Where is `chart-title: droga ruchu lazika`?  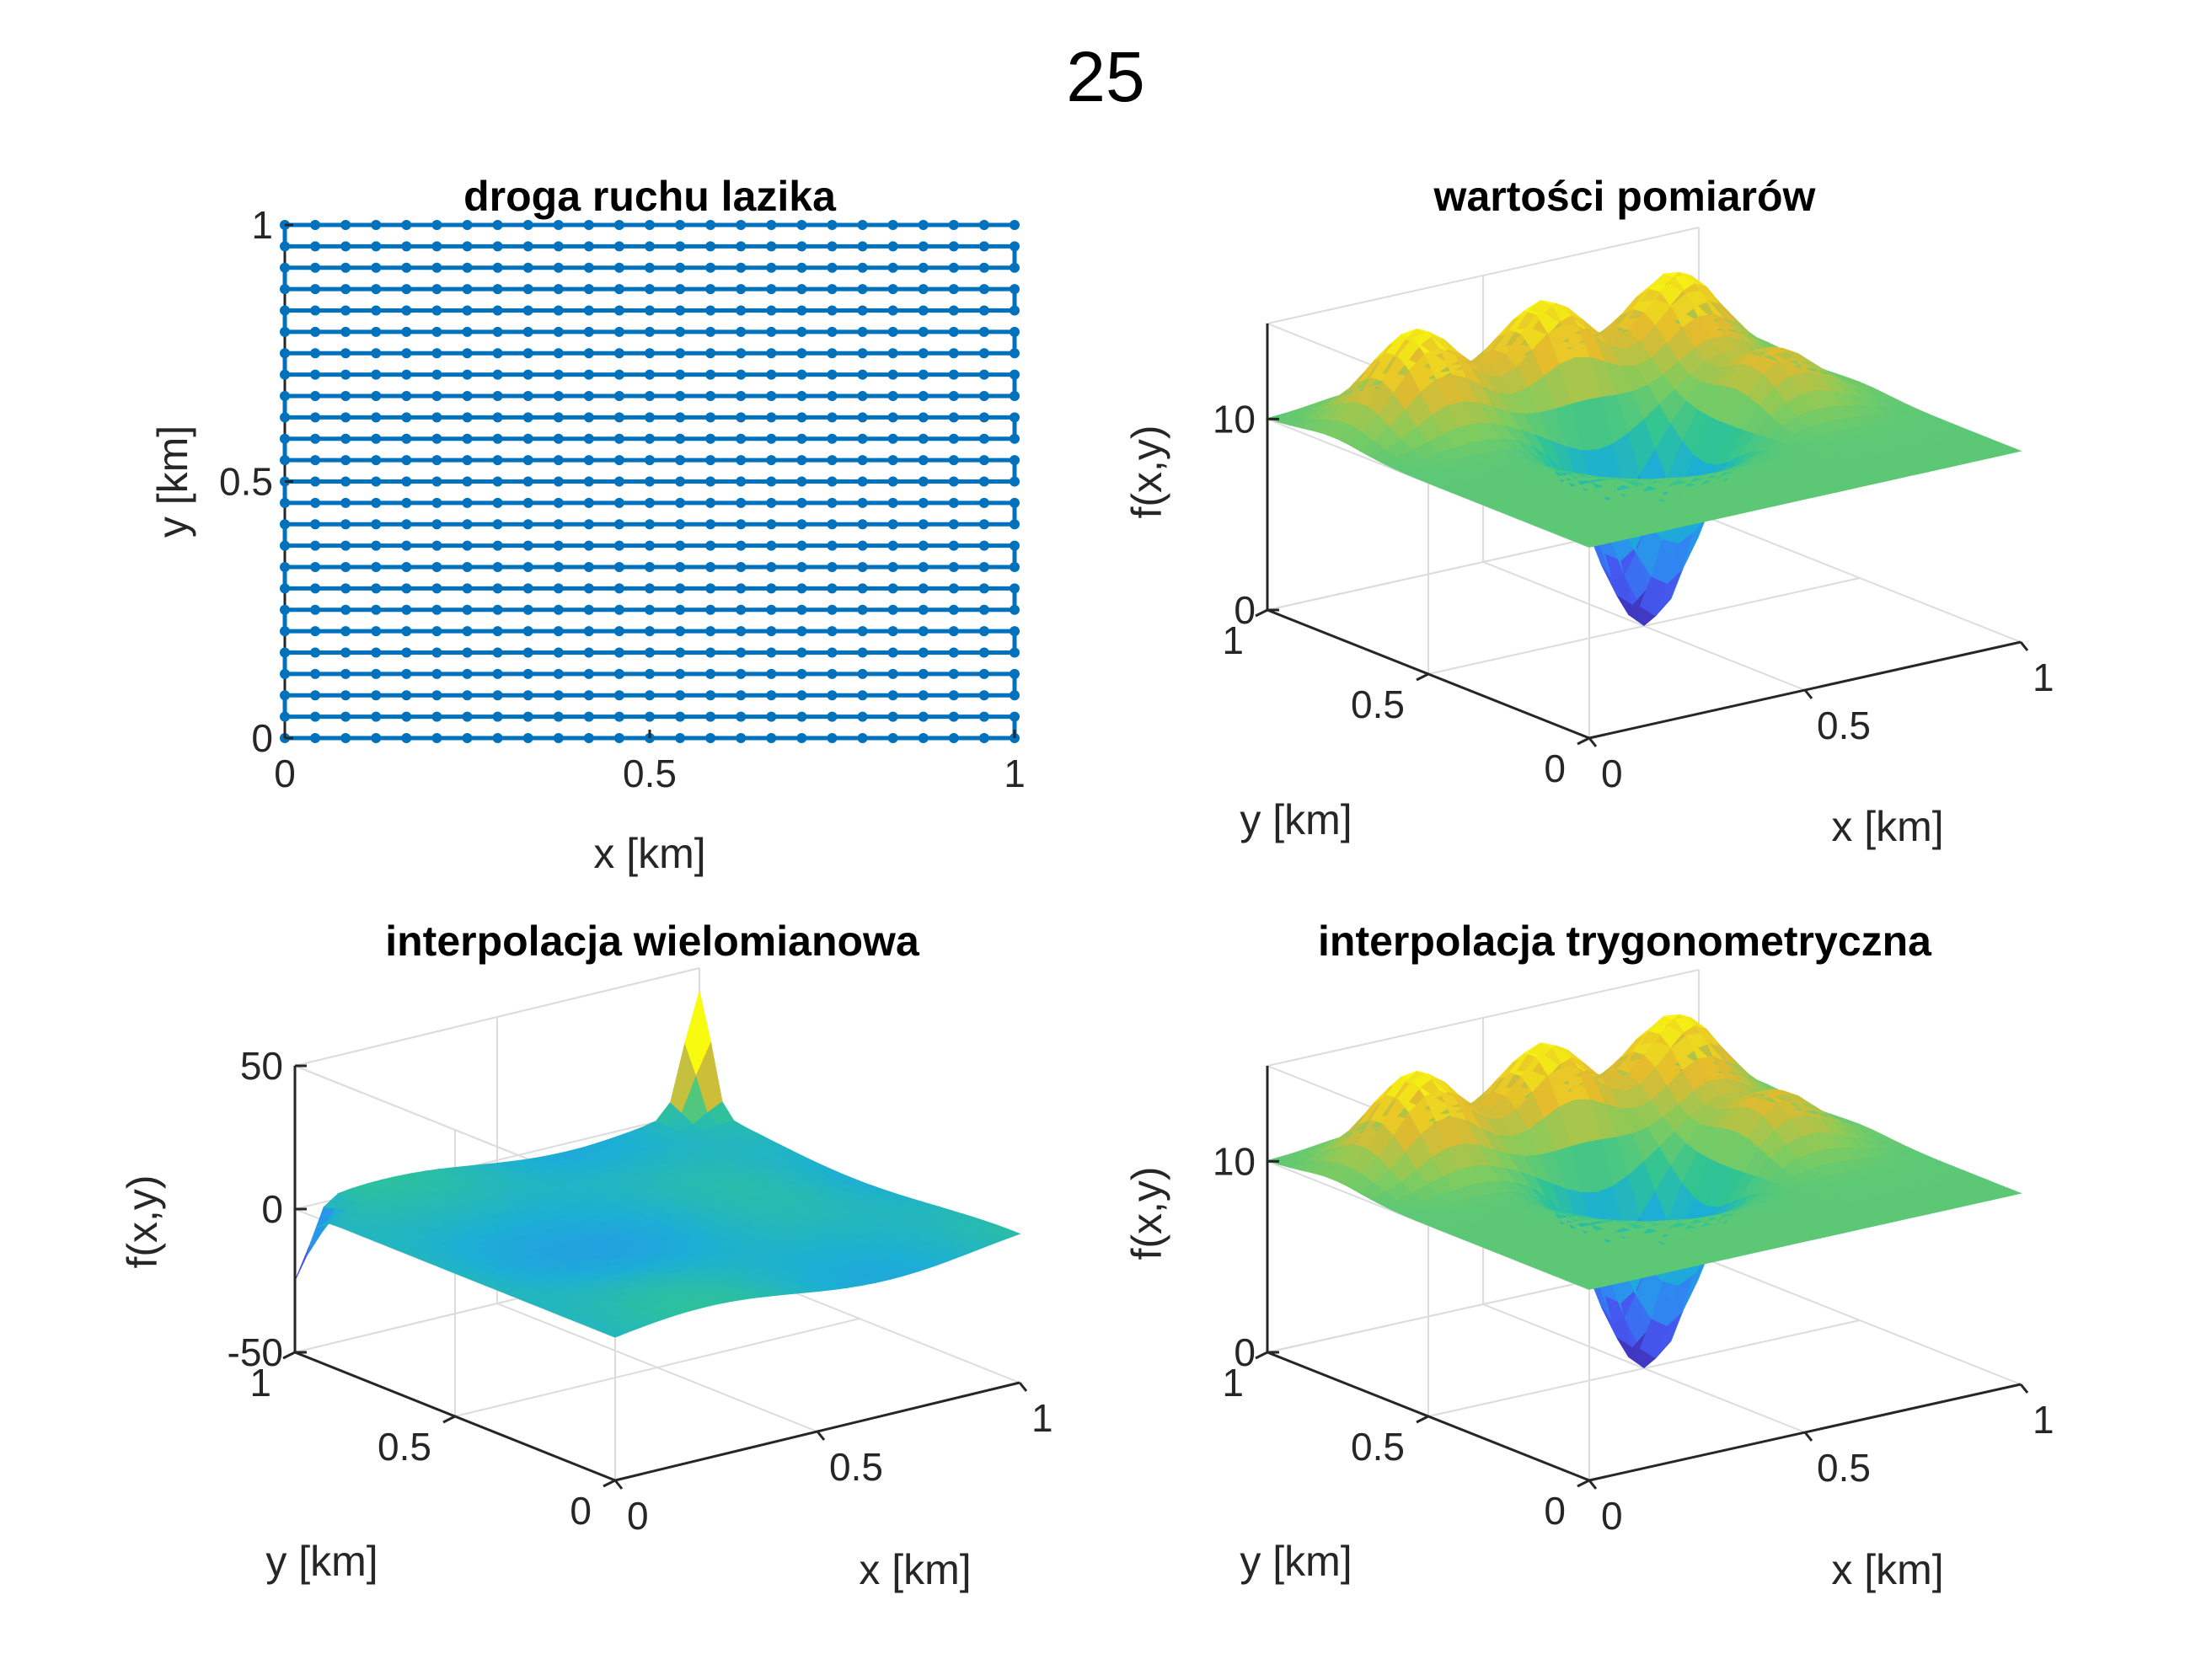 chart-title: droga ruchu lazika is located at coordinates (650, 196).